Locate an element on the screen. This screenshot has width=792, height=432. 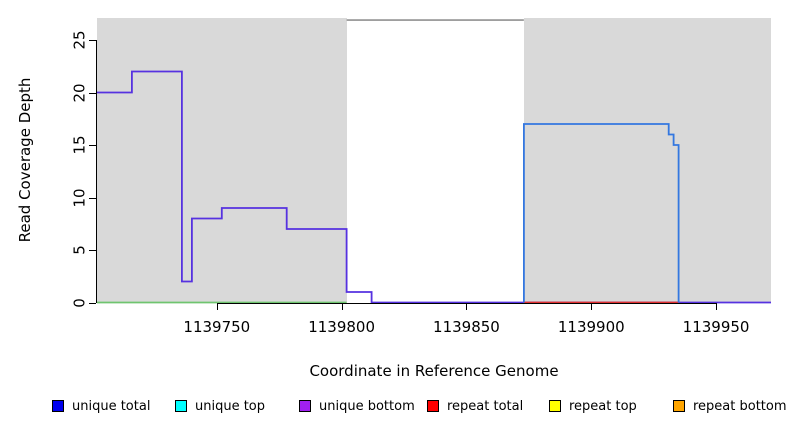
y-tick-label: 0 is located at coordinates (79, 302).